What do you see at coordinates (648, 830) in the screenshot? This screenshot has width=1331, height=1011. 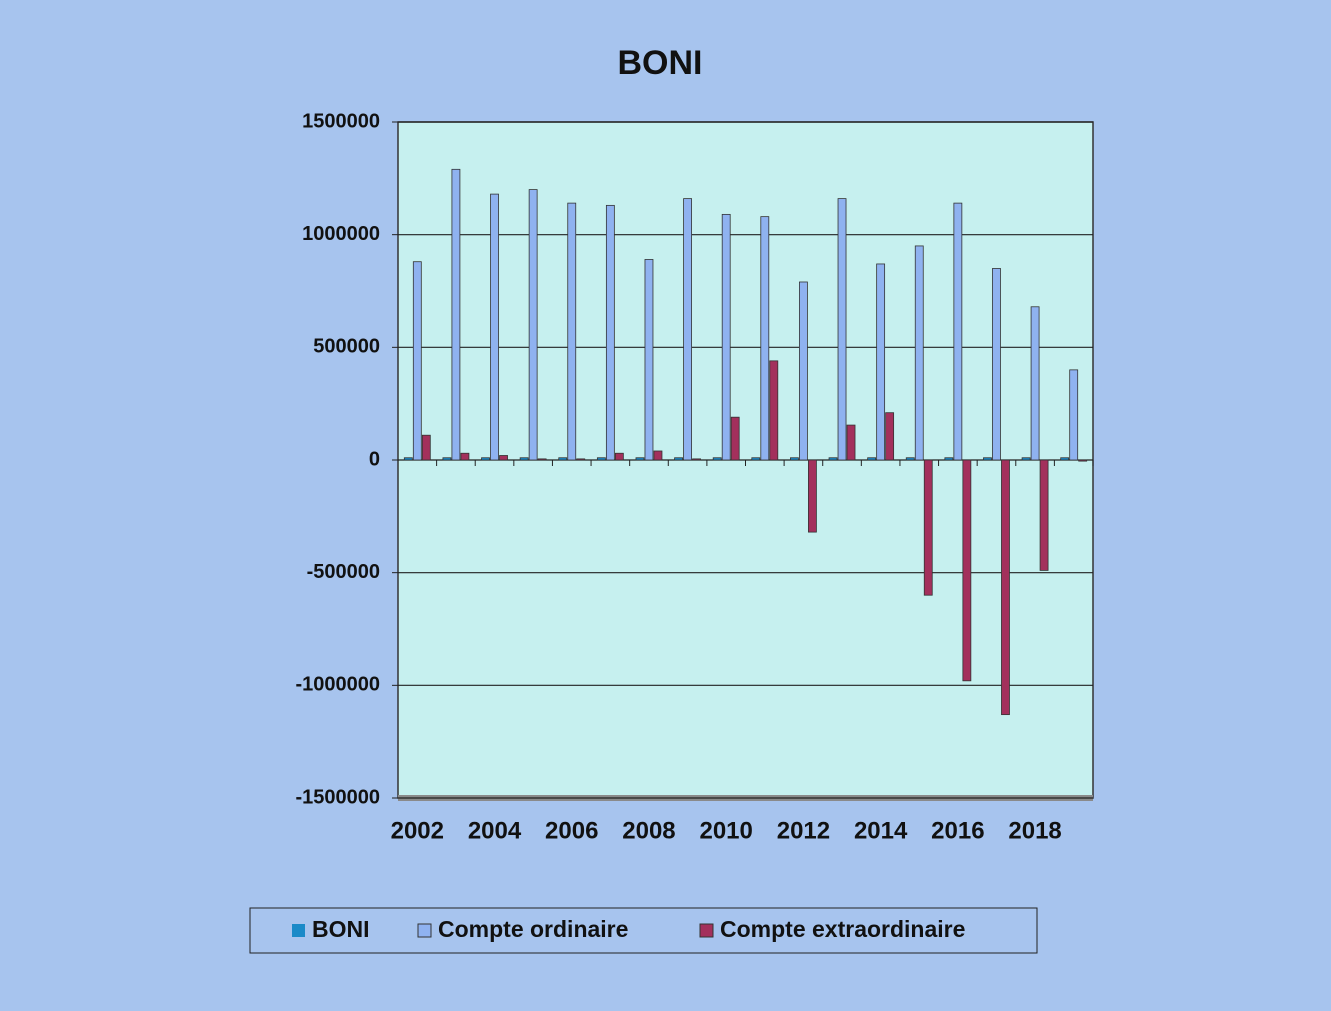 I see `x-tick-label: 2008` at bounding box center [648, 830].